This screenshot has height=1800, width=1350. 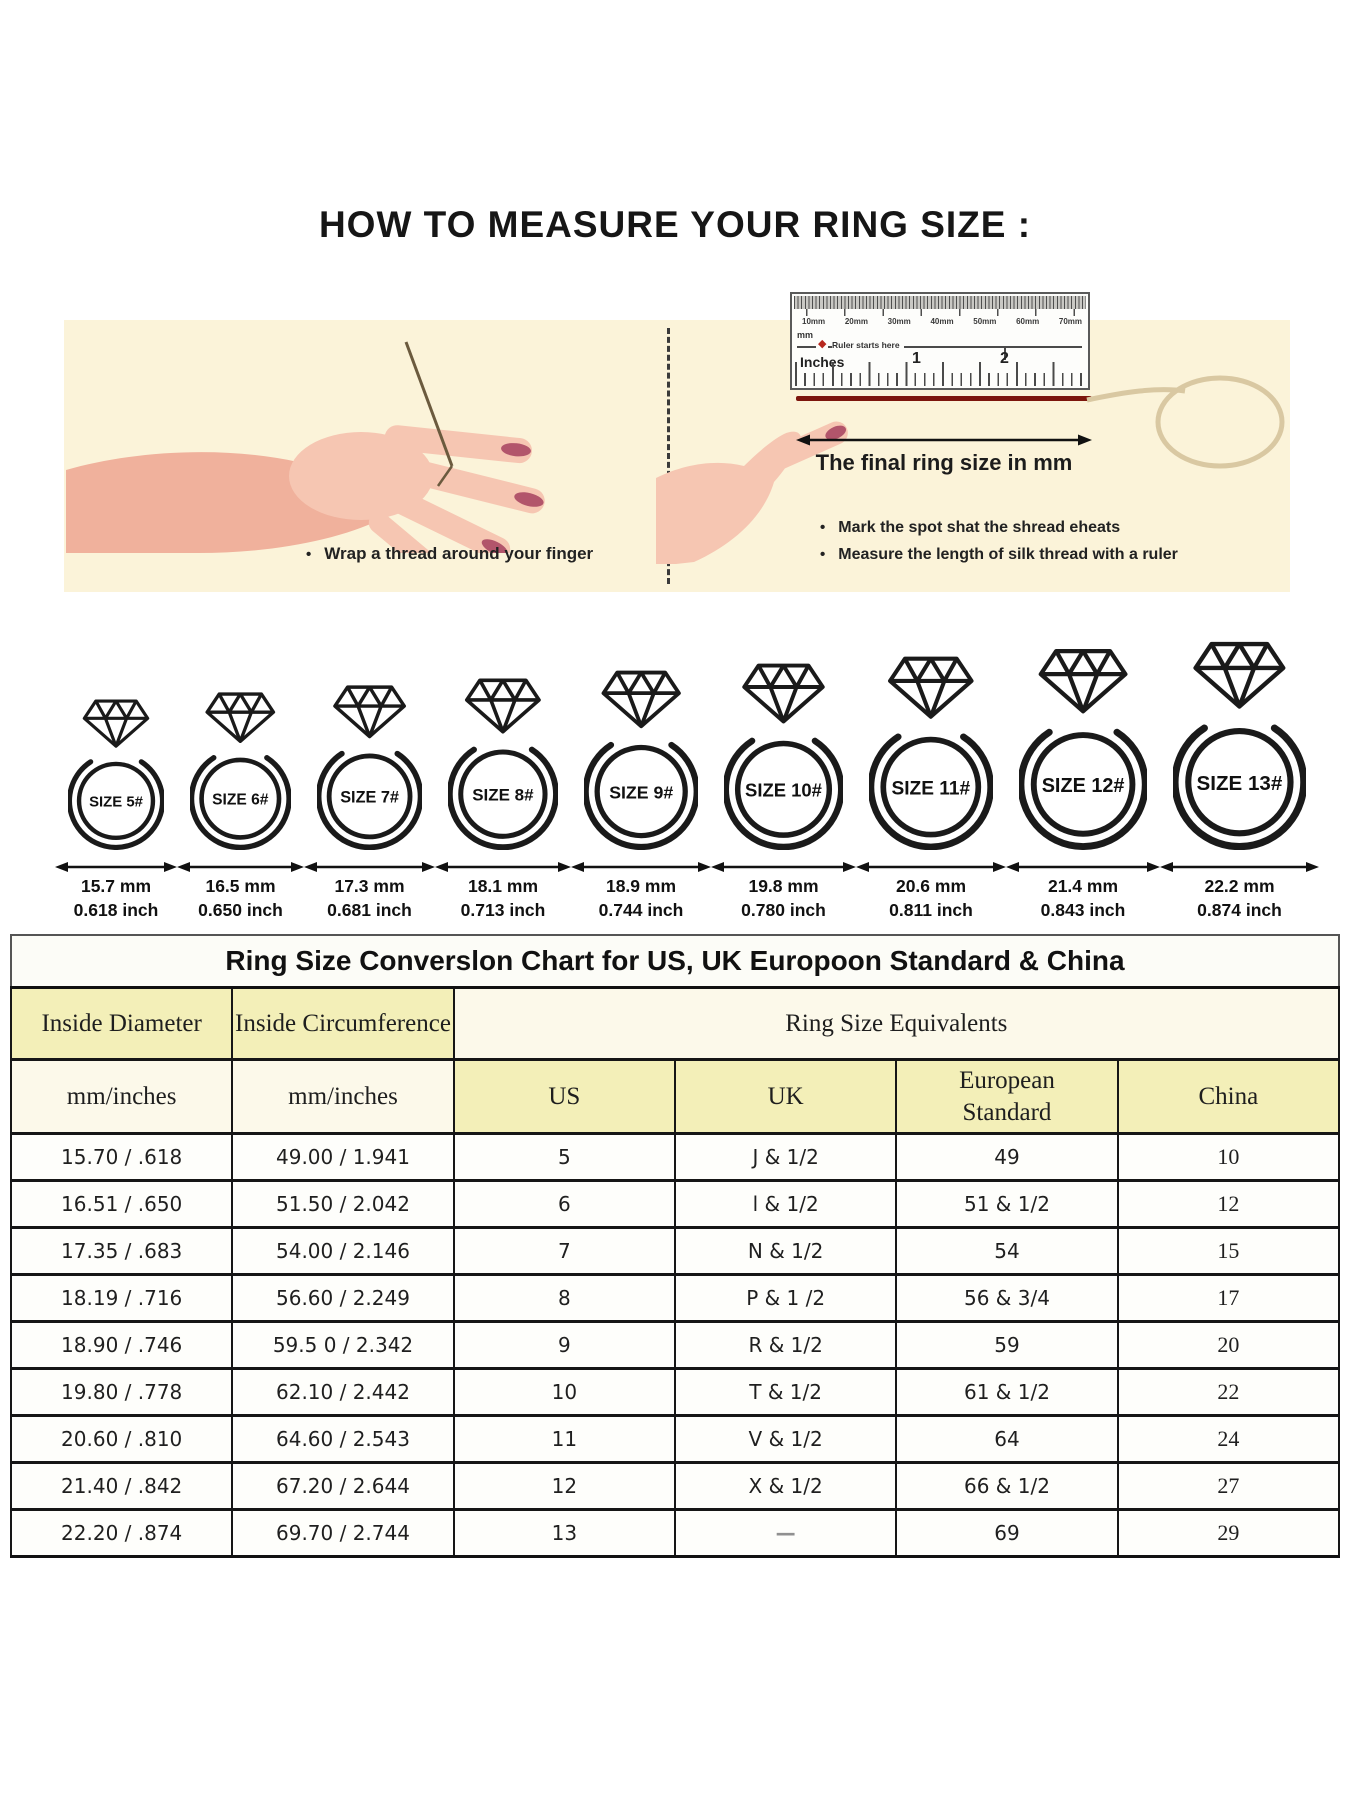 I want to click on table-cell: 62.10 / 2.442, so click(x=343, y=1392).